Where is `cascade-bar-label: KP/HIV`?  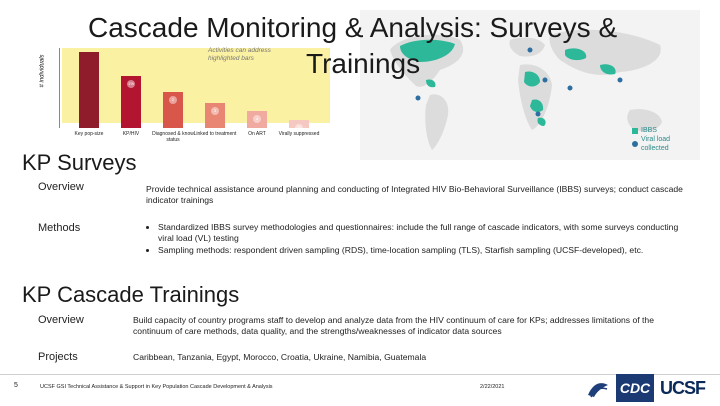
cascade-bar-label: KP/HIV is located at coordinates (131, 134).